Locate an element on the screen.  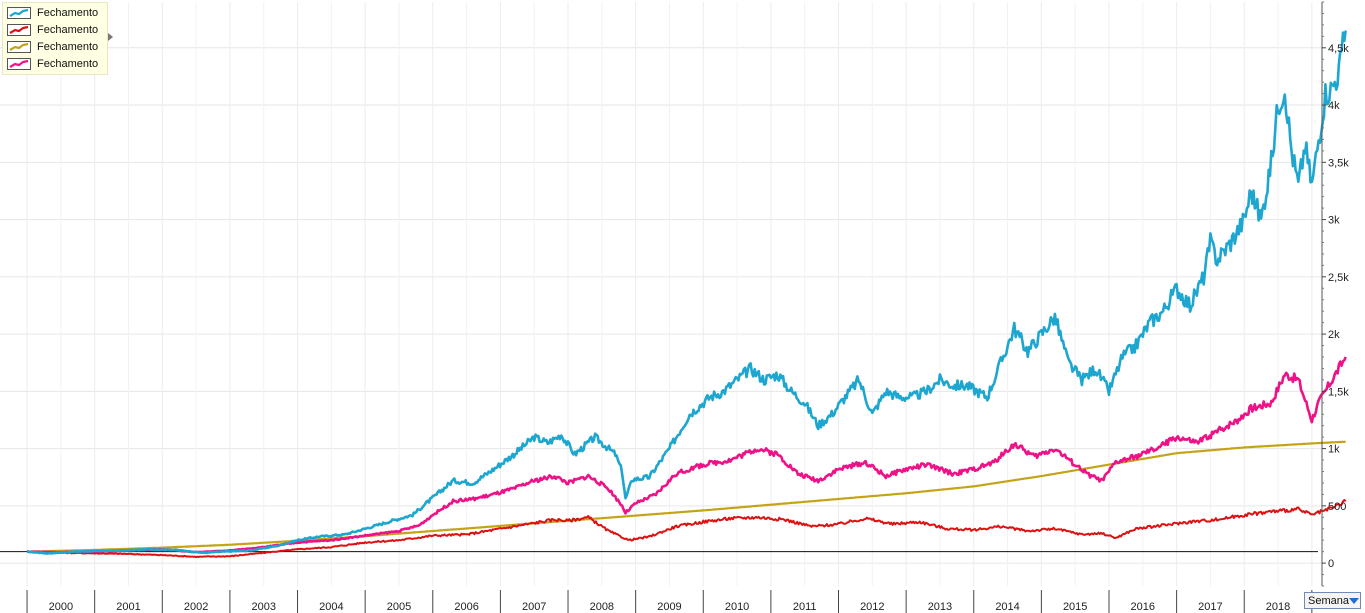
legend-item-3: Fechamento is located at coordinates (55, 46).